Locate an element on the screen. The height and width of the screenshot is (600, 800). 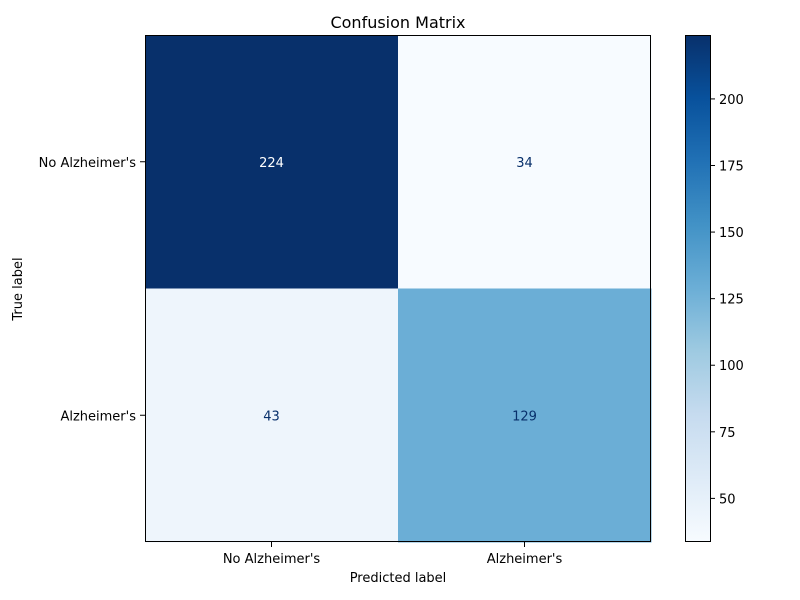
y-tick-label: Alzheimer's is located at coordinates (98, 416).